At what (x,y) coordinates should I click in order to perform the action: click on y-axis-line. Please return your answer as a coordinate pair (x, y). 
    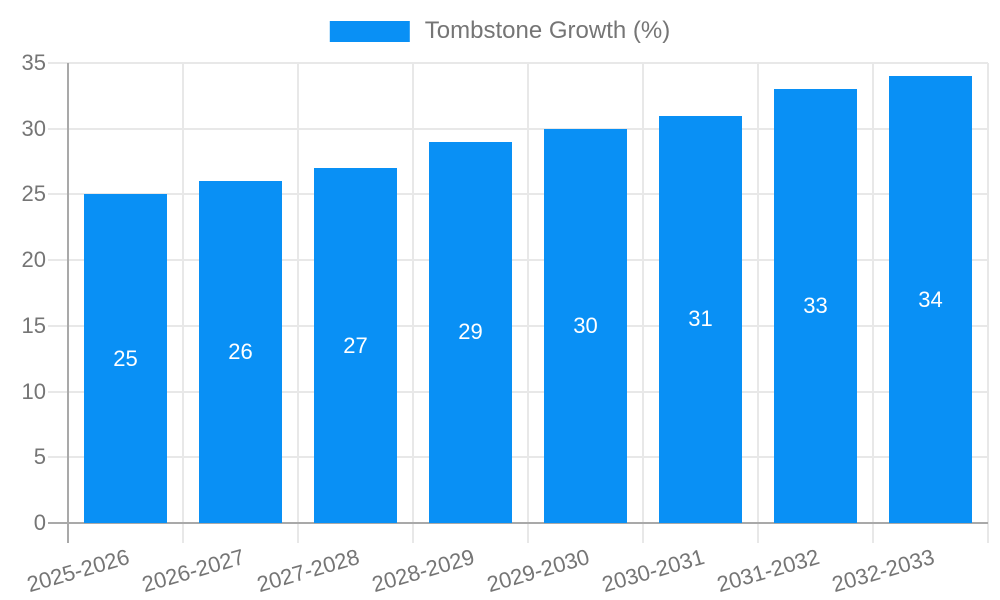
    Looking at the image, I should click on (68, 303).